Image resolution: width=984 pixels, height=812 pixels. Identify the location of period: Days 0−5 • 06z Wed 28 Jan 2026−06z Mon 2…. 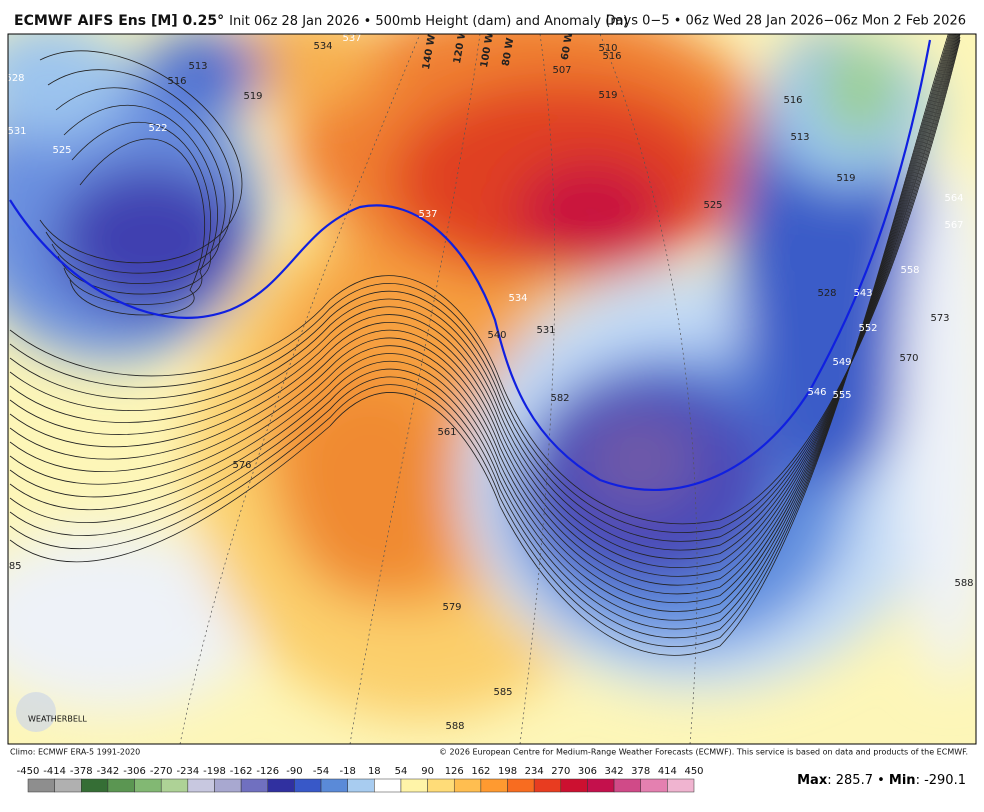
(786, 21).